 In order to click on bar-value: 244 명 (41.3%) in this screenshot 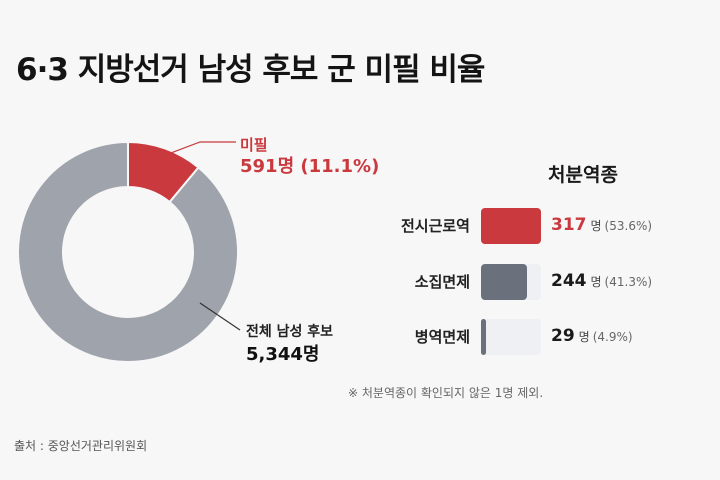, I will do `click(601, 281)`.